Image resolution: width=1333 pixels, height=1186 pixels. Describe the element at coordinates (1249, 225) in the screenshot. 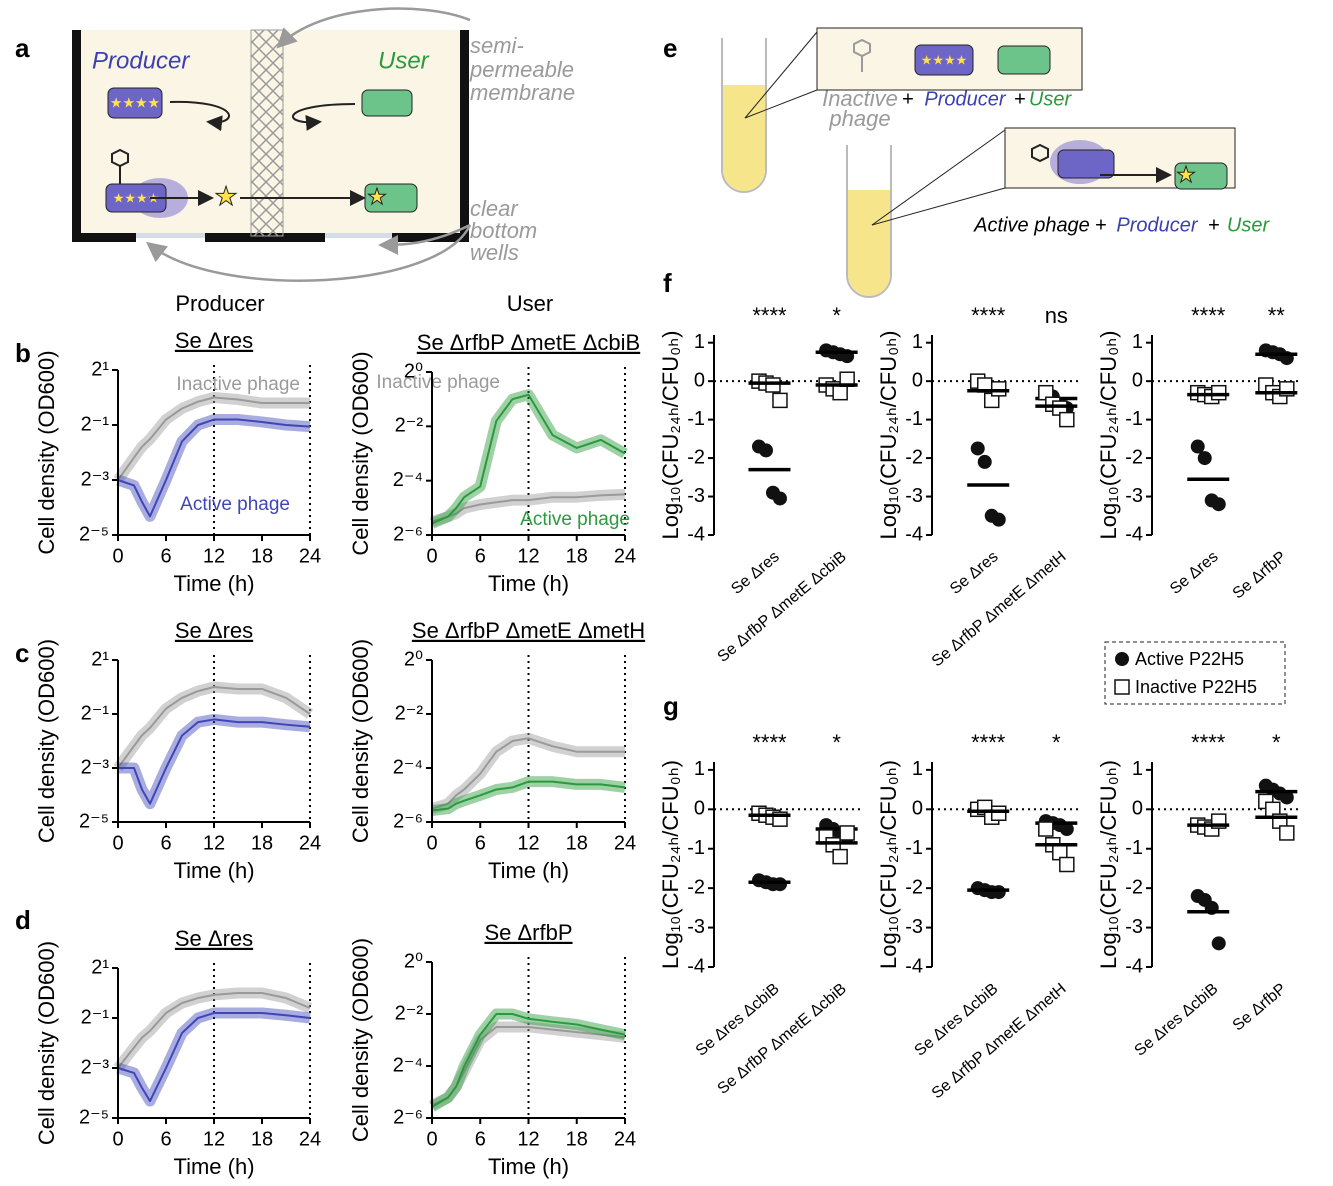

I see `user-label: User` at that location.